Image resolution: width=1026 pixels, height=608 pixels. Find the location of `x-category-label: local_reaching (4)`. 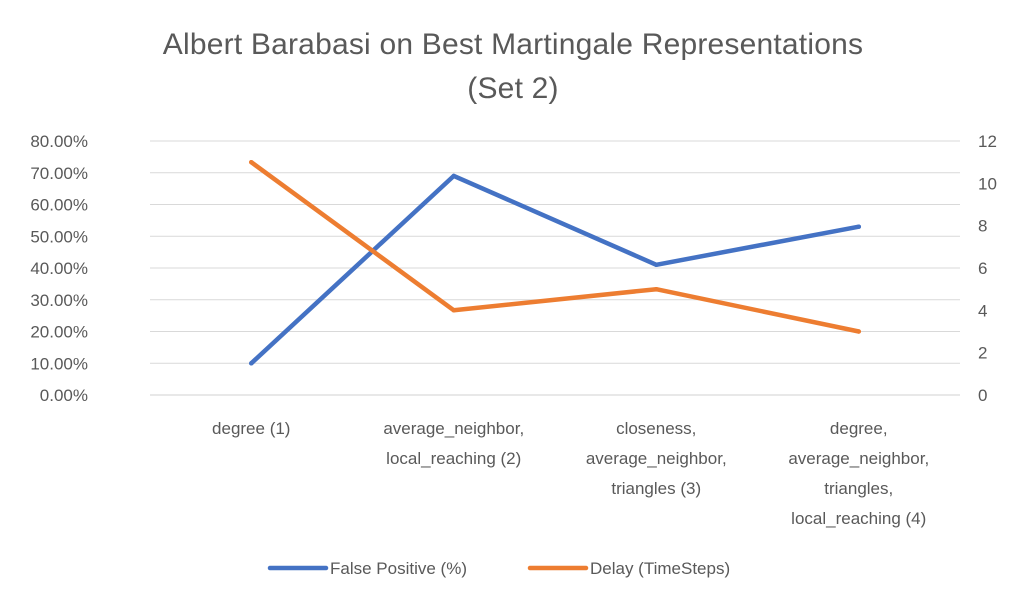

x-category-label: local_reaching (4) is located at coordinates (858, 518).